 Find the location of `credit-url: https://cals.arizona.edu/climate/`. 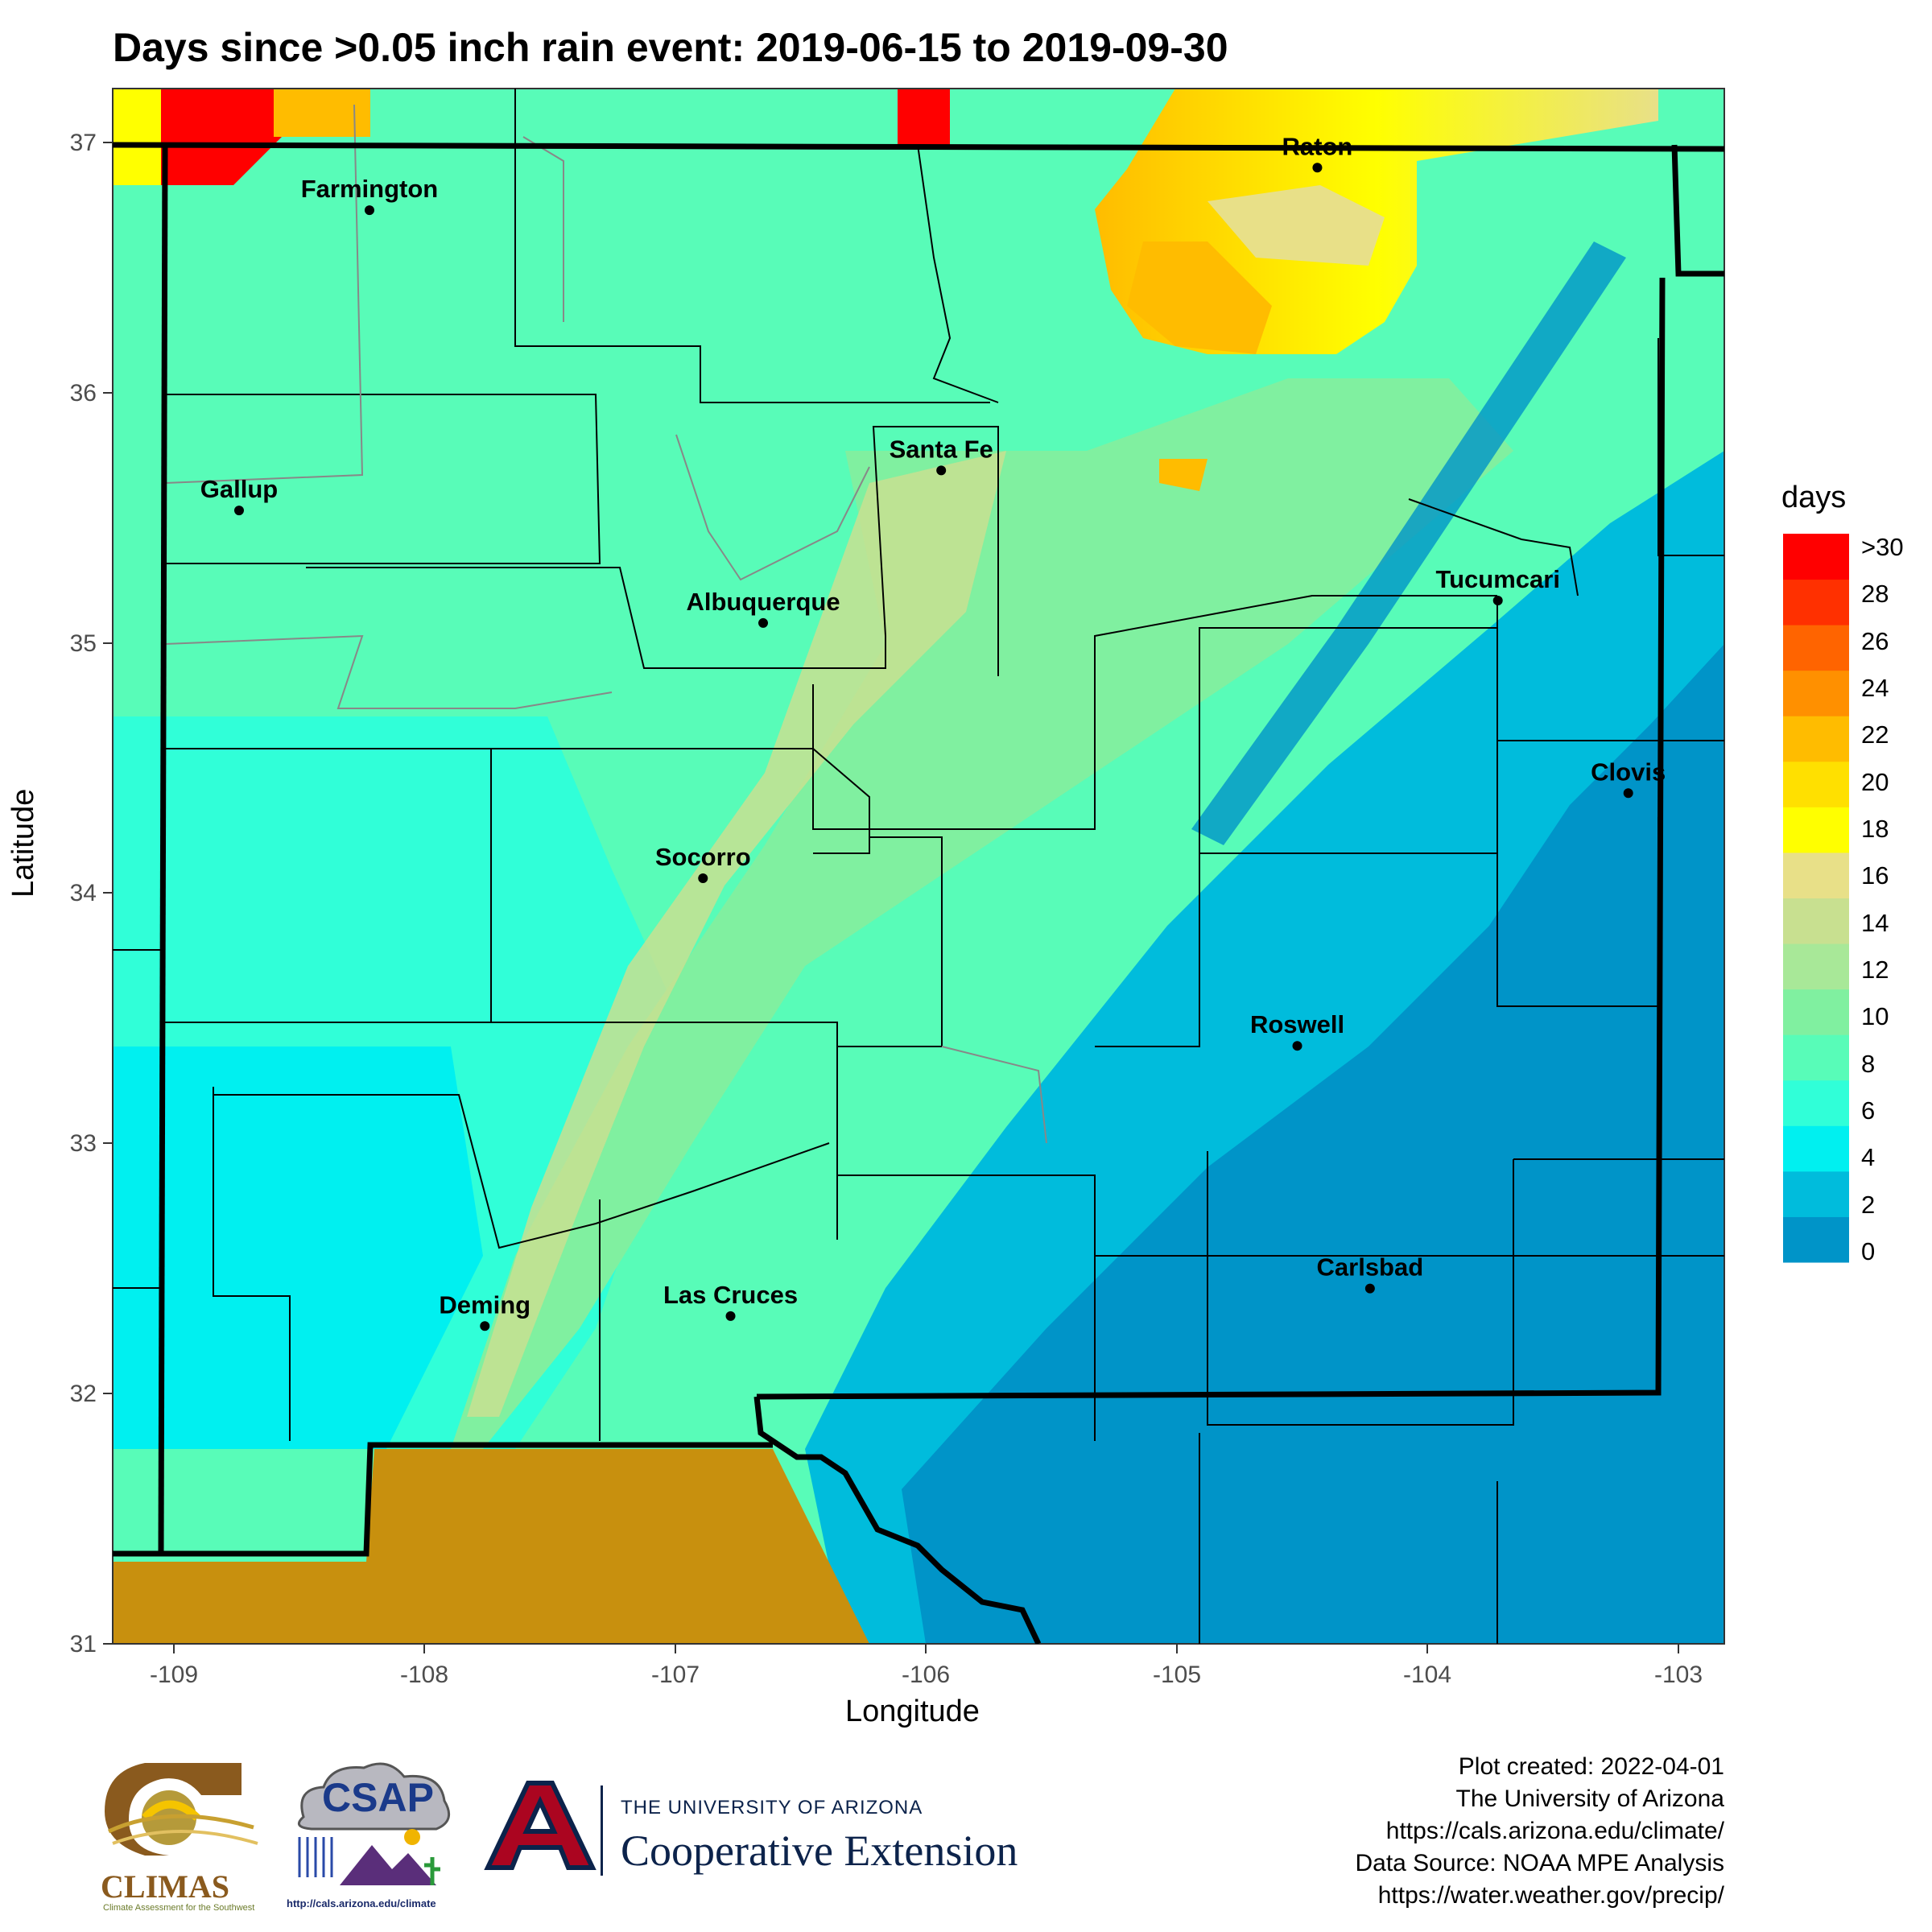

credit-url: https://cals.arizona.edu/climate/ is located at coordinates (1554, 1831).